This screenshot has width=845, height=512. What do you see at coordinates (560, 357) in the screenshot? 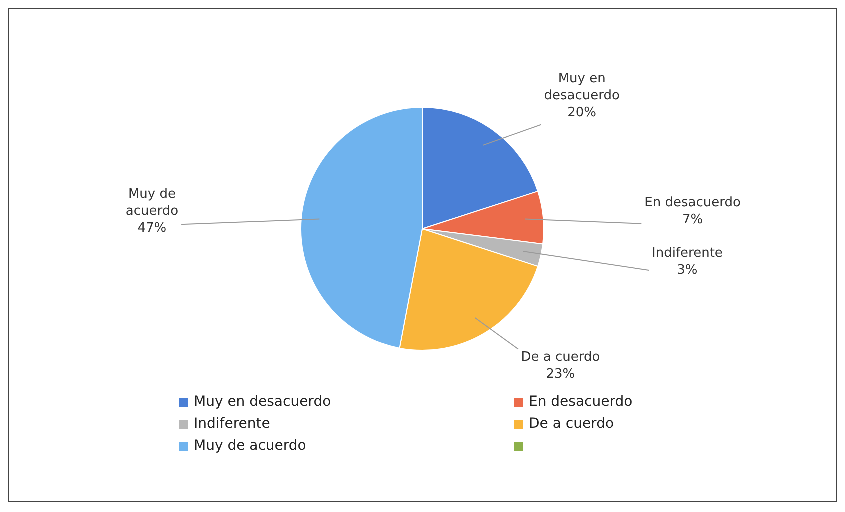
I see `slice-label: De a cuerdo` at bounding box center [560, 357].